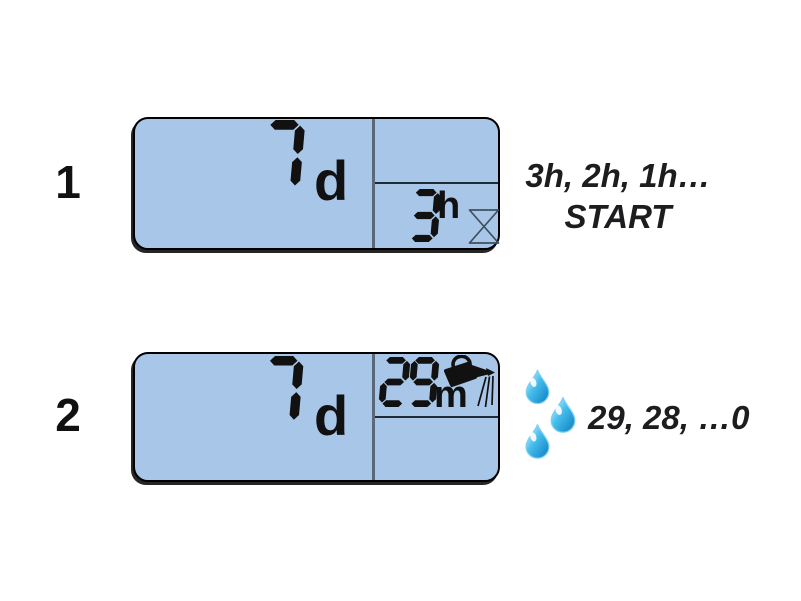 The height and width of the screenshot is (601, 801). Describe the element at coordinates (449, 206) in the screenshot. I see `display1-hours-unit-label: h` at that location.